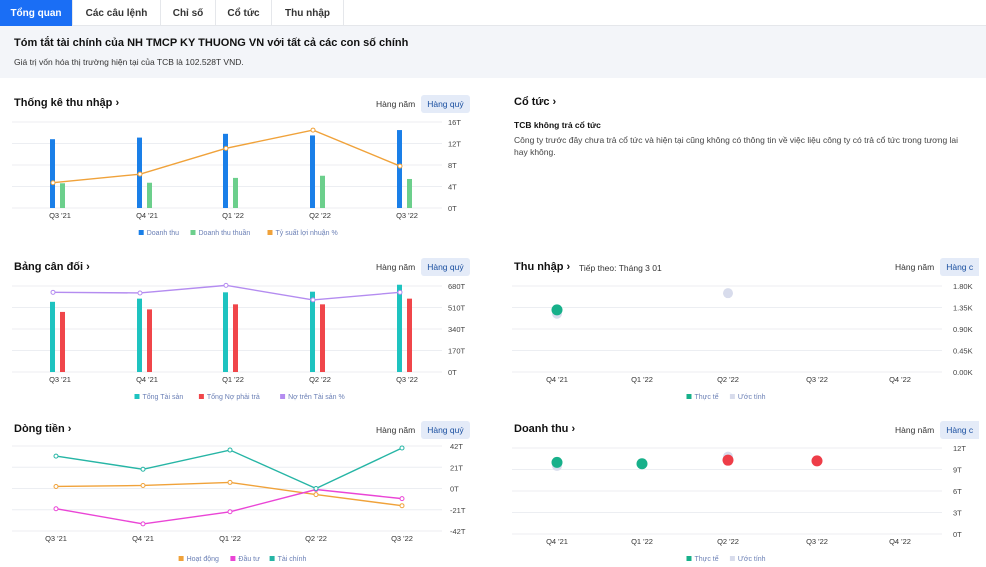 The height and width of the screenshot is (567, 986). Describe the element at coordinates (557, 125) in the screenshot. I see `dividend-heading: TCB không trả cổ tức` at that location.